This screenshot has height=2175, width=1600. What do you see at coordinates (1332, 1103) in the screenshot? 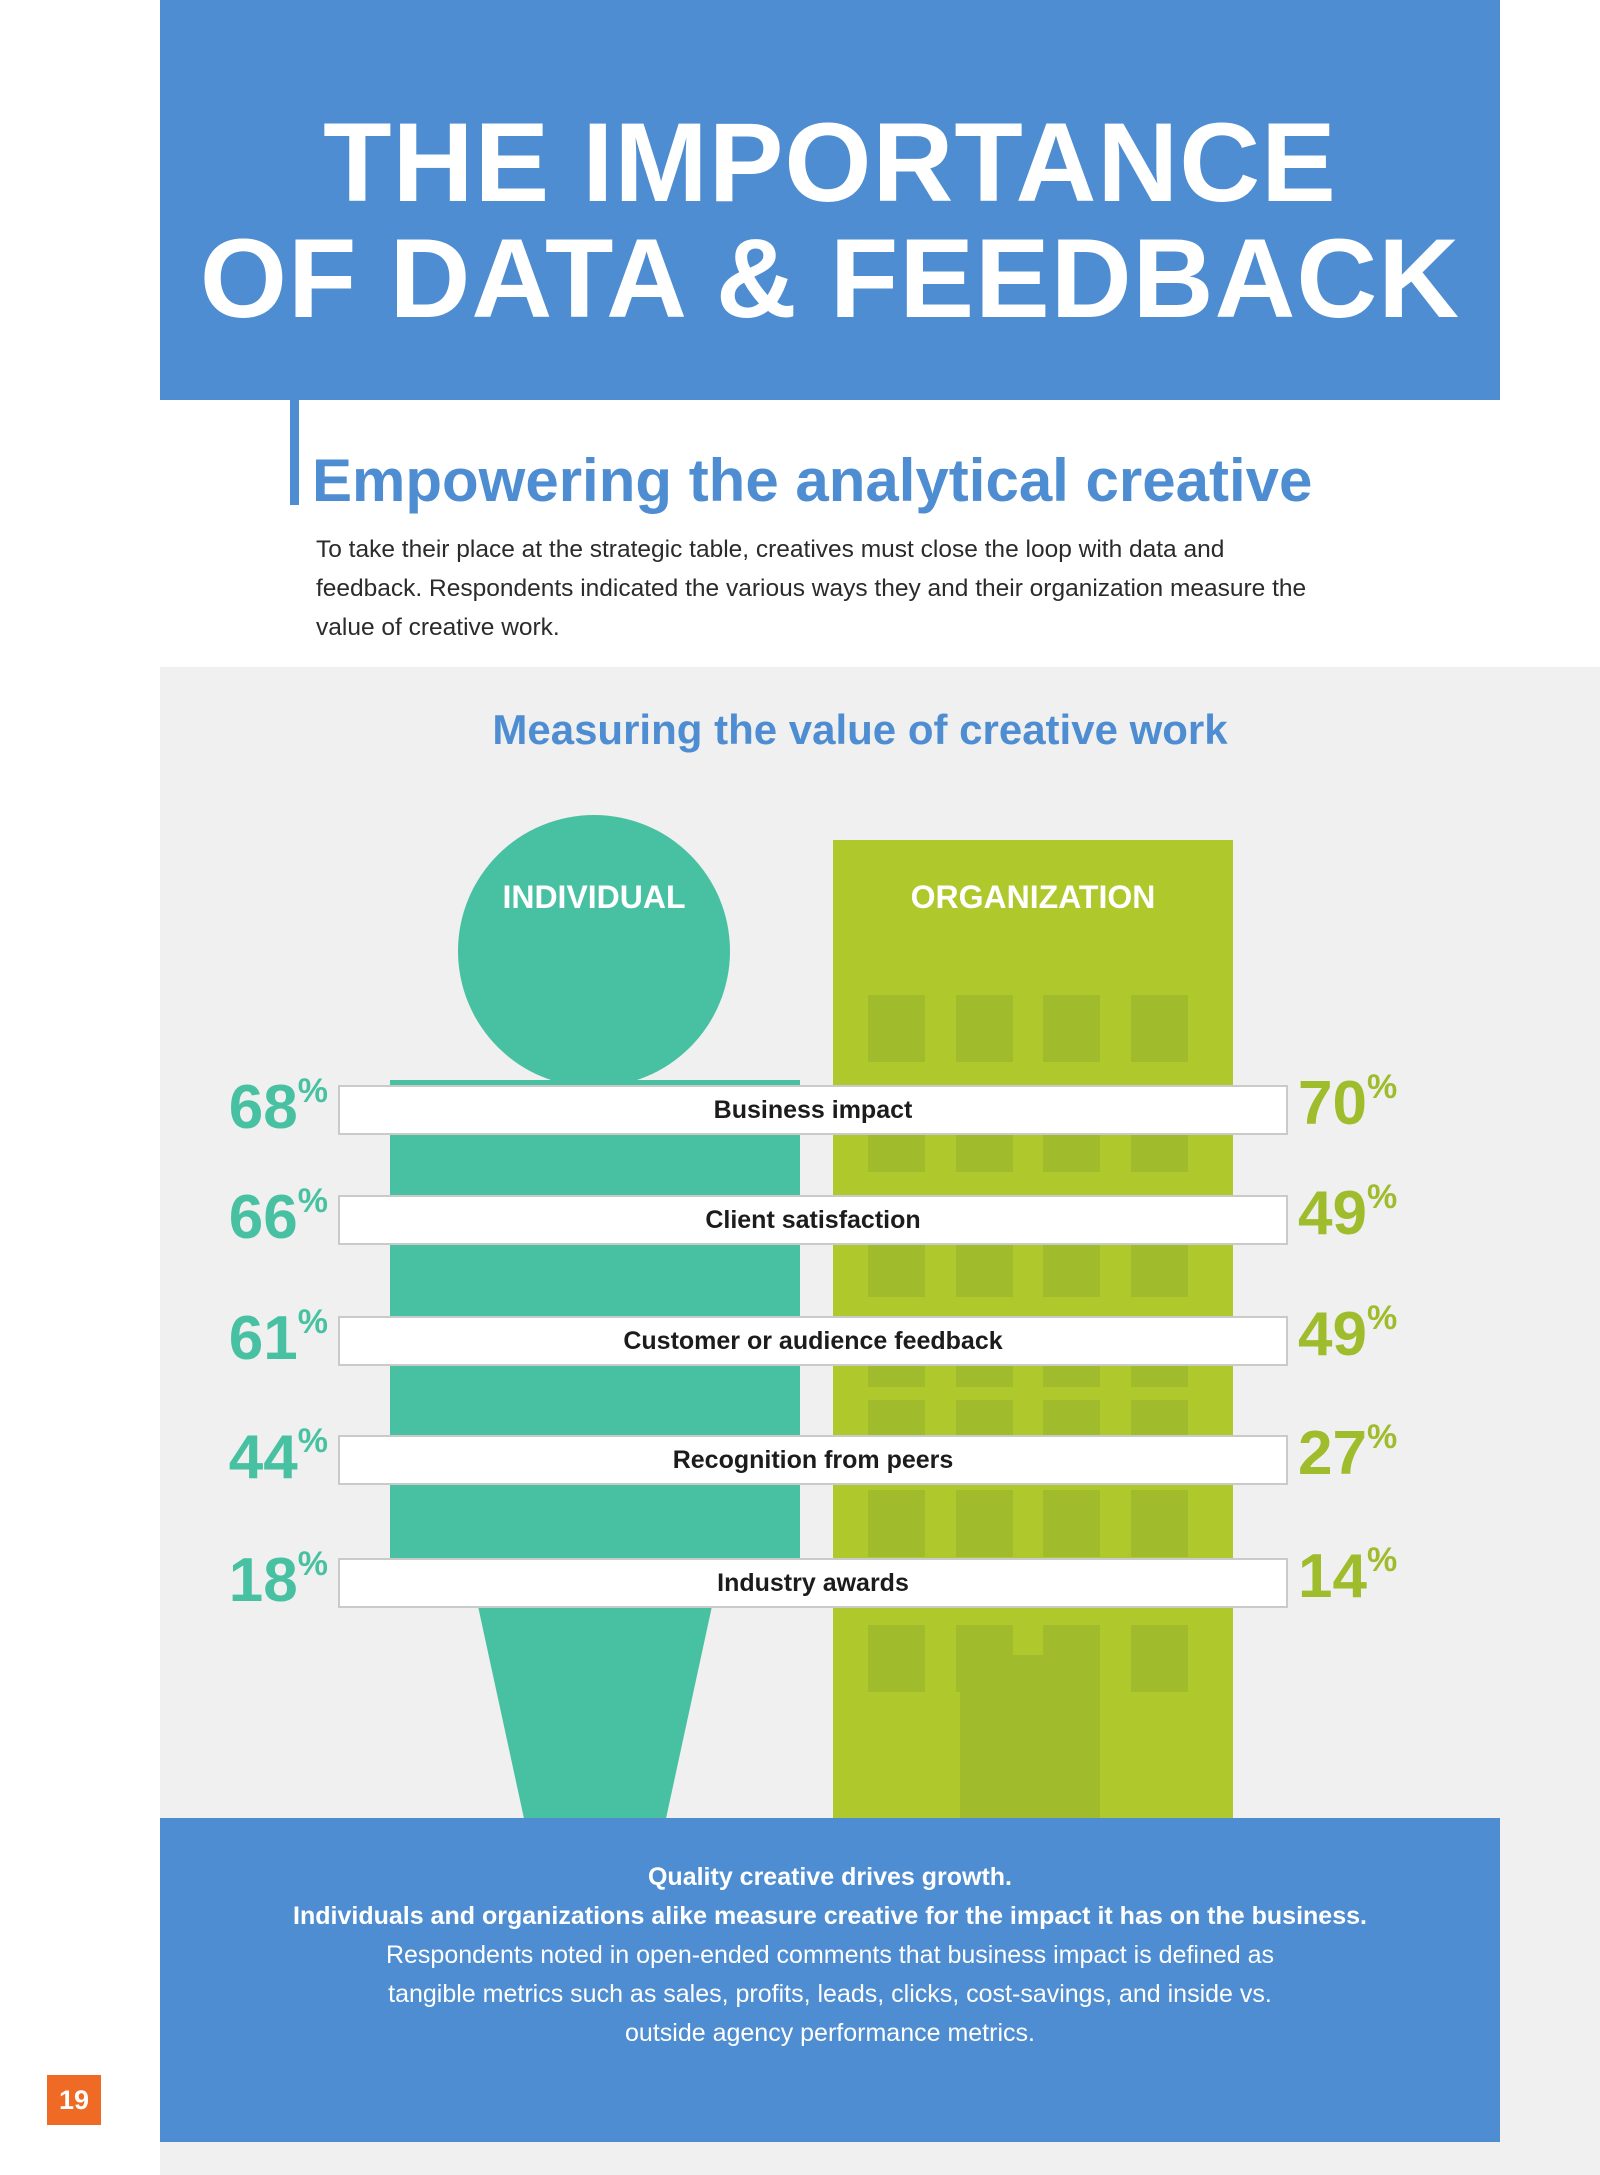
I see `organization-value: 70` at bounding box center [1332, 1103].